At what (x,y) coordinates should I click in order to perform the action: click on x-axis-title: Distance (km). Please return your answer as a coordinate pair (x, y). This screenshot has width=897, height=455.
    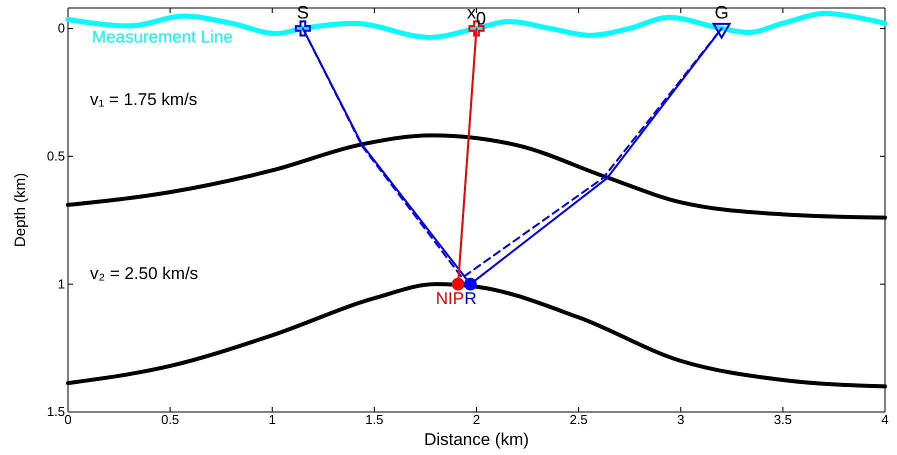
    Looking at the image, I should click on (476, 439).